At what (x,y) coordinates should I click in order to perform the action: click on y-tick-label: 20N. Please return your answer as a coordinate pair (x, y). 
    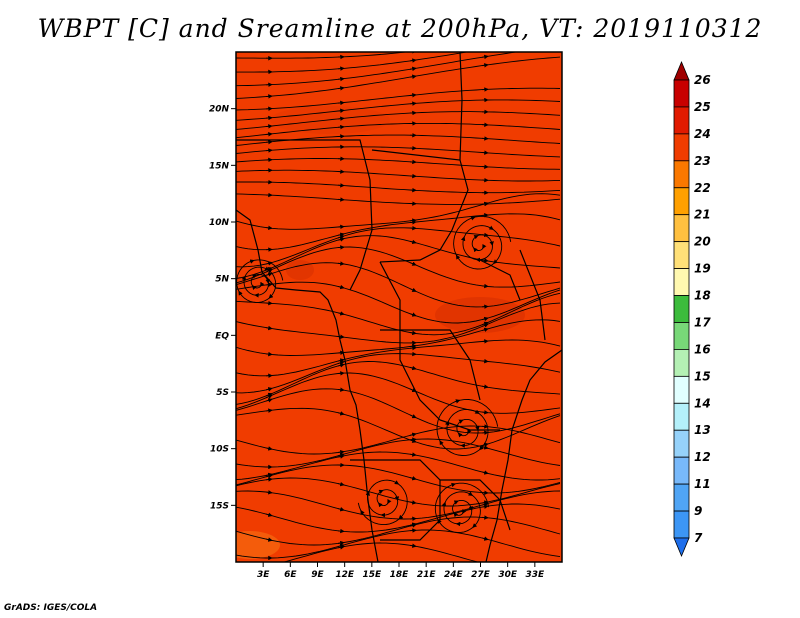
    Looking at the image, I should click on (219, 110).